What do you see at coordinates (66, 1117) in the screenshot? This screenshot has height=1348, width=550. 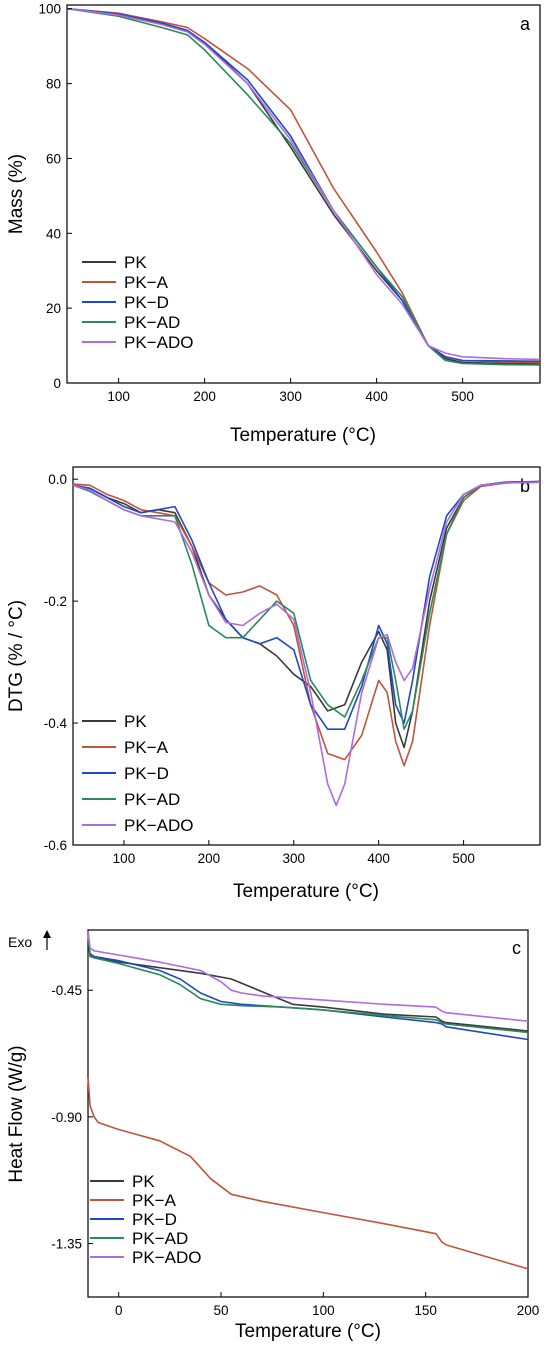 I see `panel-c-ytick-label: -0.90` at bounding box center [66, 1117].